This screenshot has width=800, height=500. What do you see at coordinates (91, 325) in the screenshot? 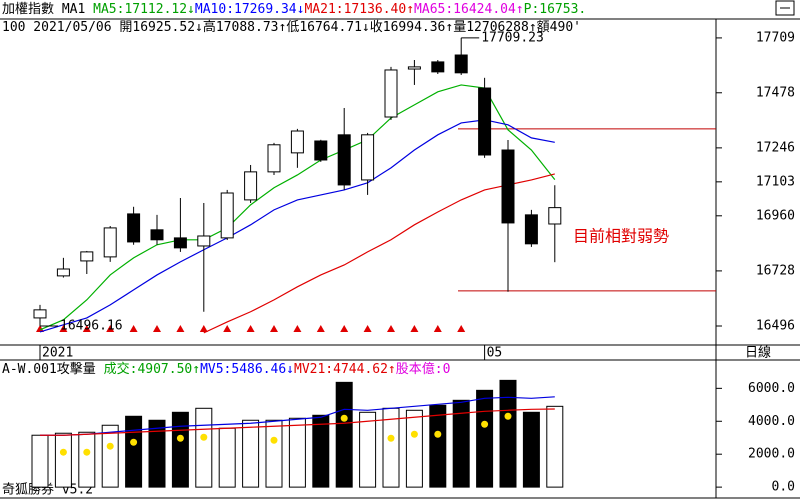
I see `annotation-label: 16496.16` at bounding box center [91, 325].